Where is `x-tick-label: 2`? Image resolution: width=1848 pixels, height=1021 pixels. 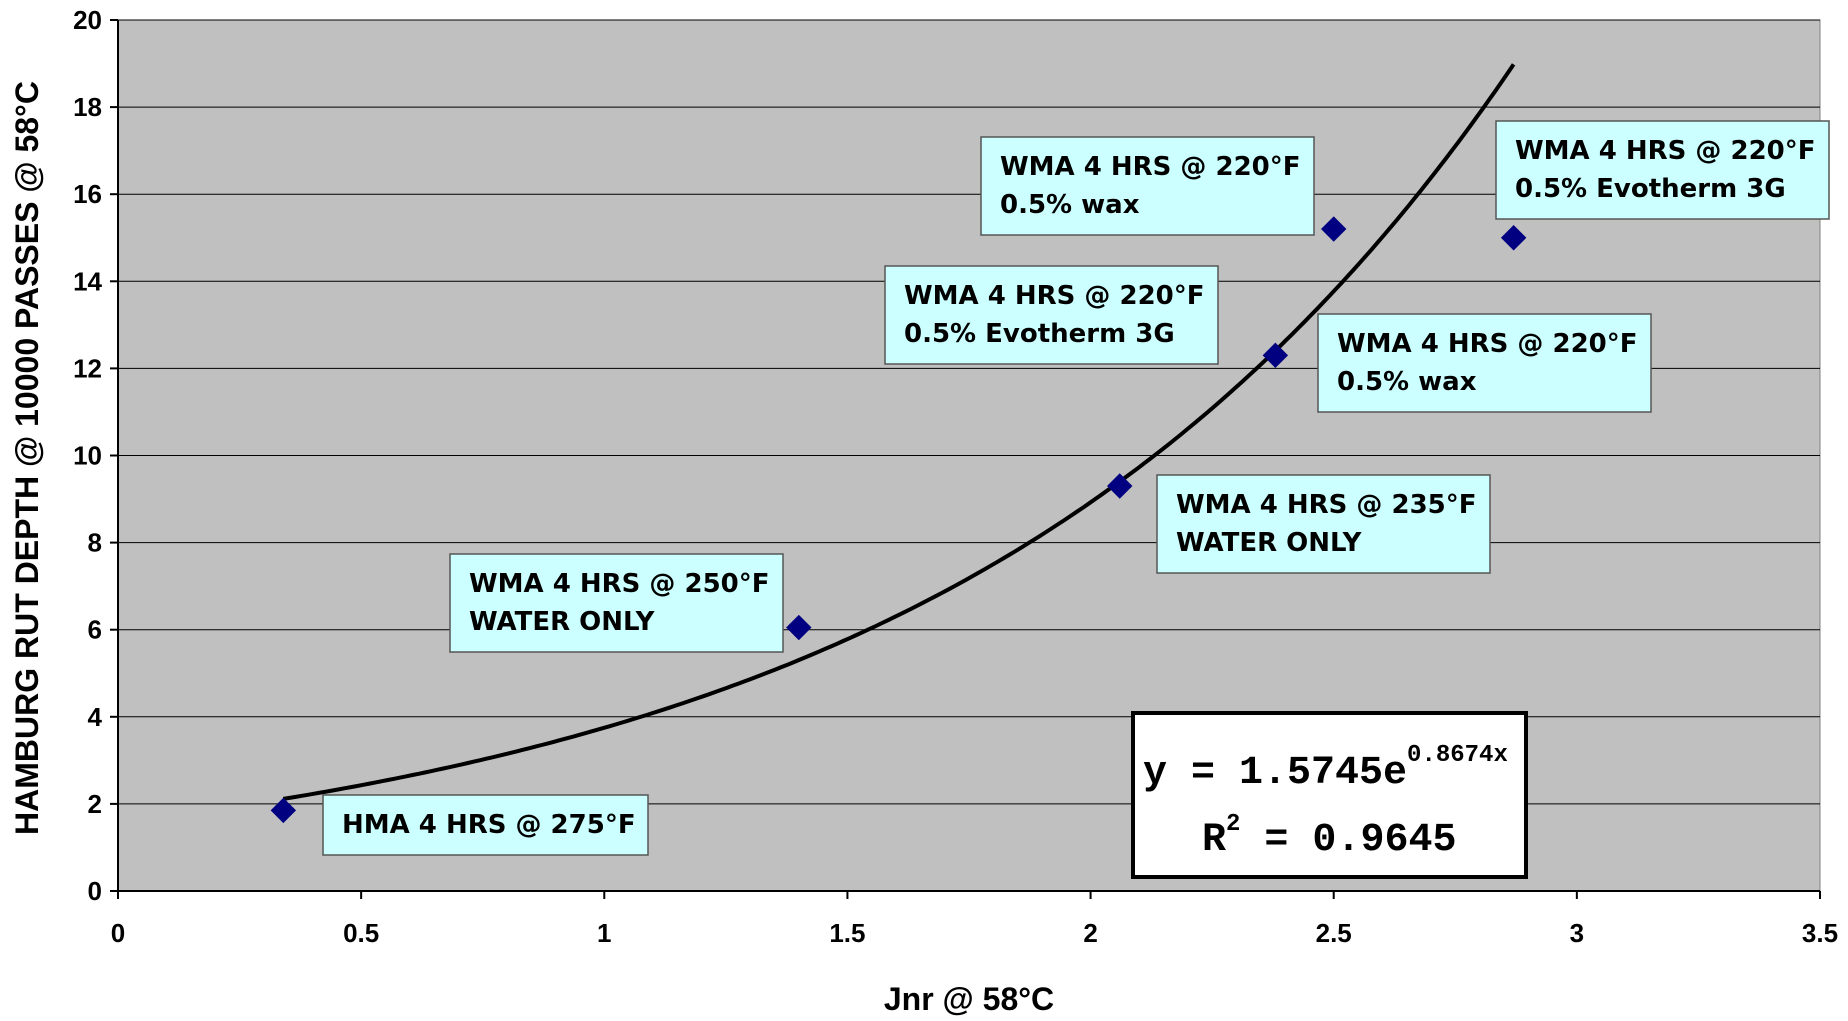
x-tick-label: 2 is located at coordinates (1090, 933).